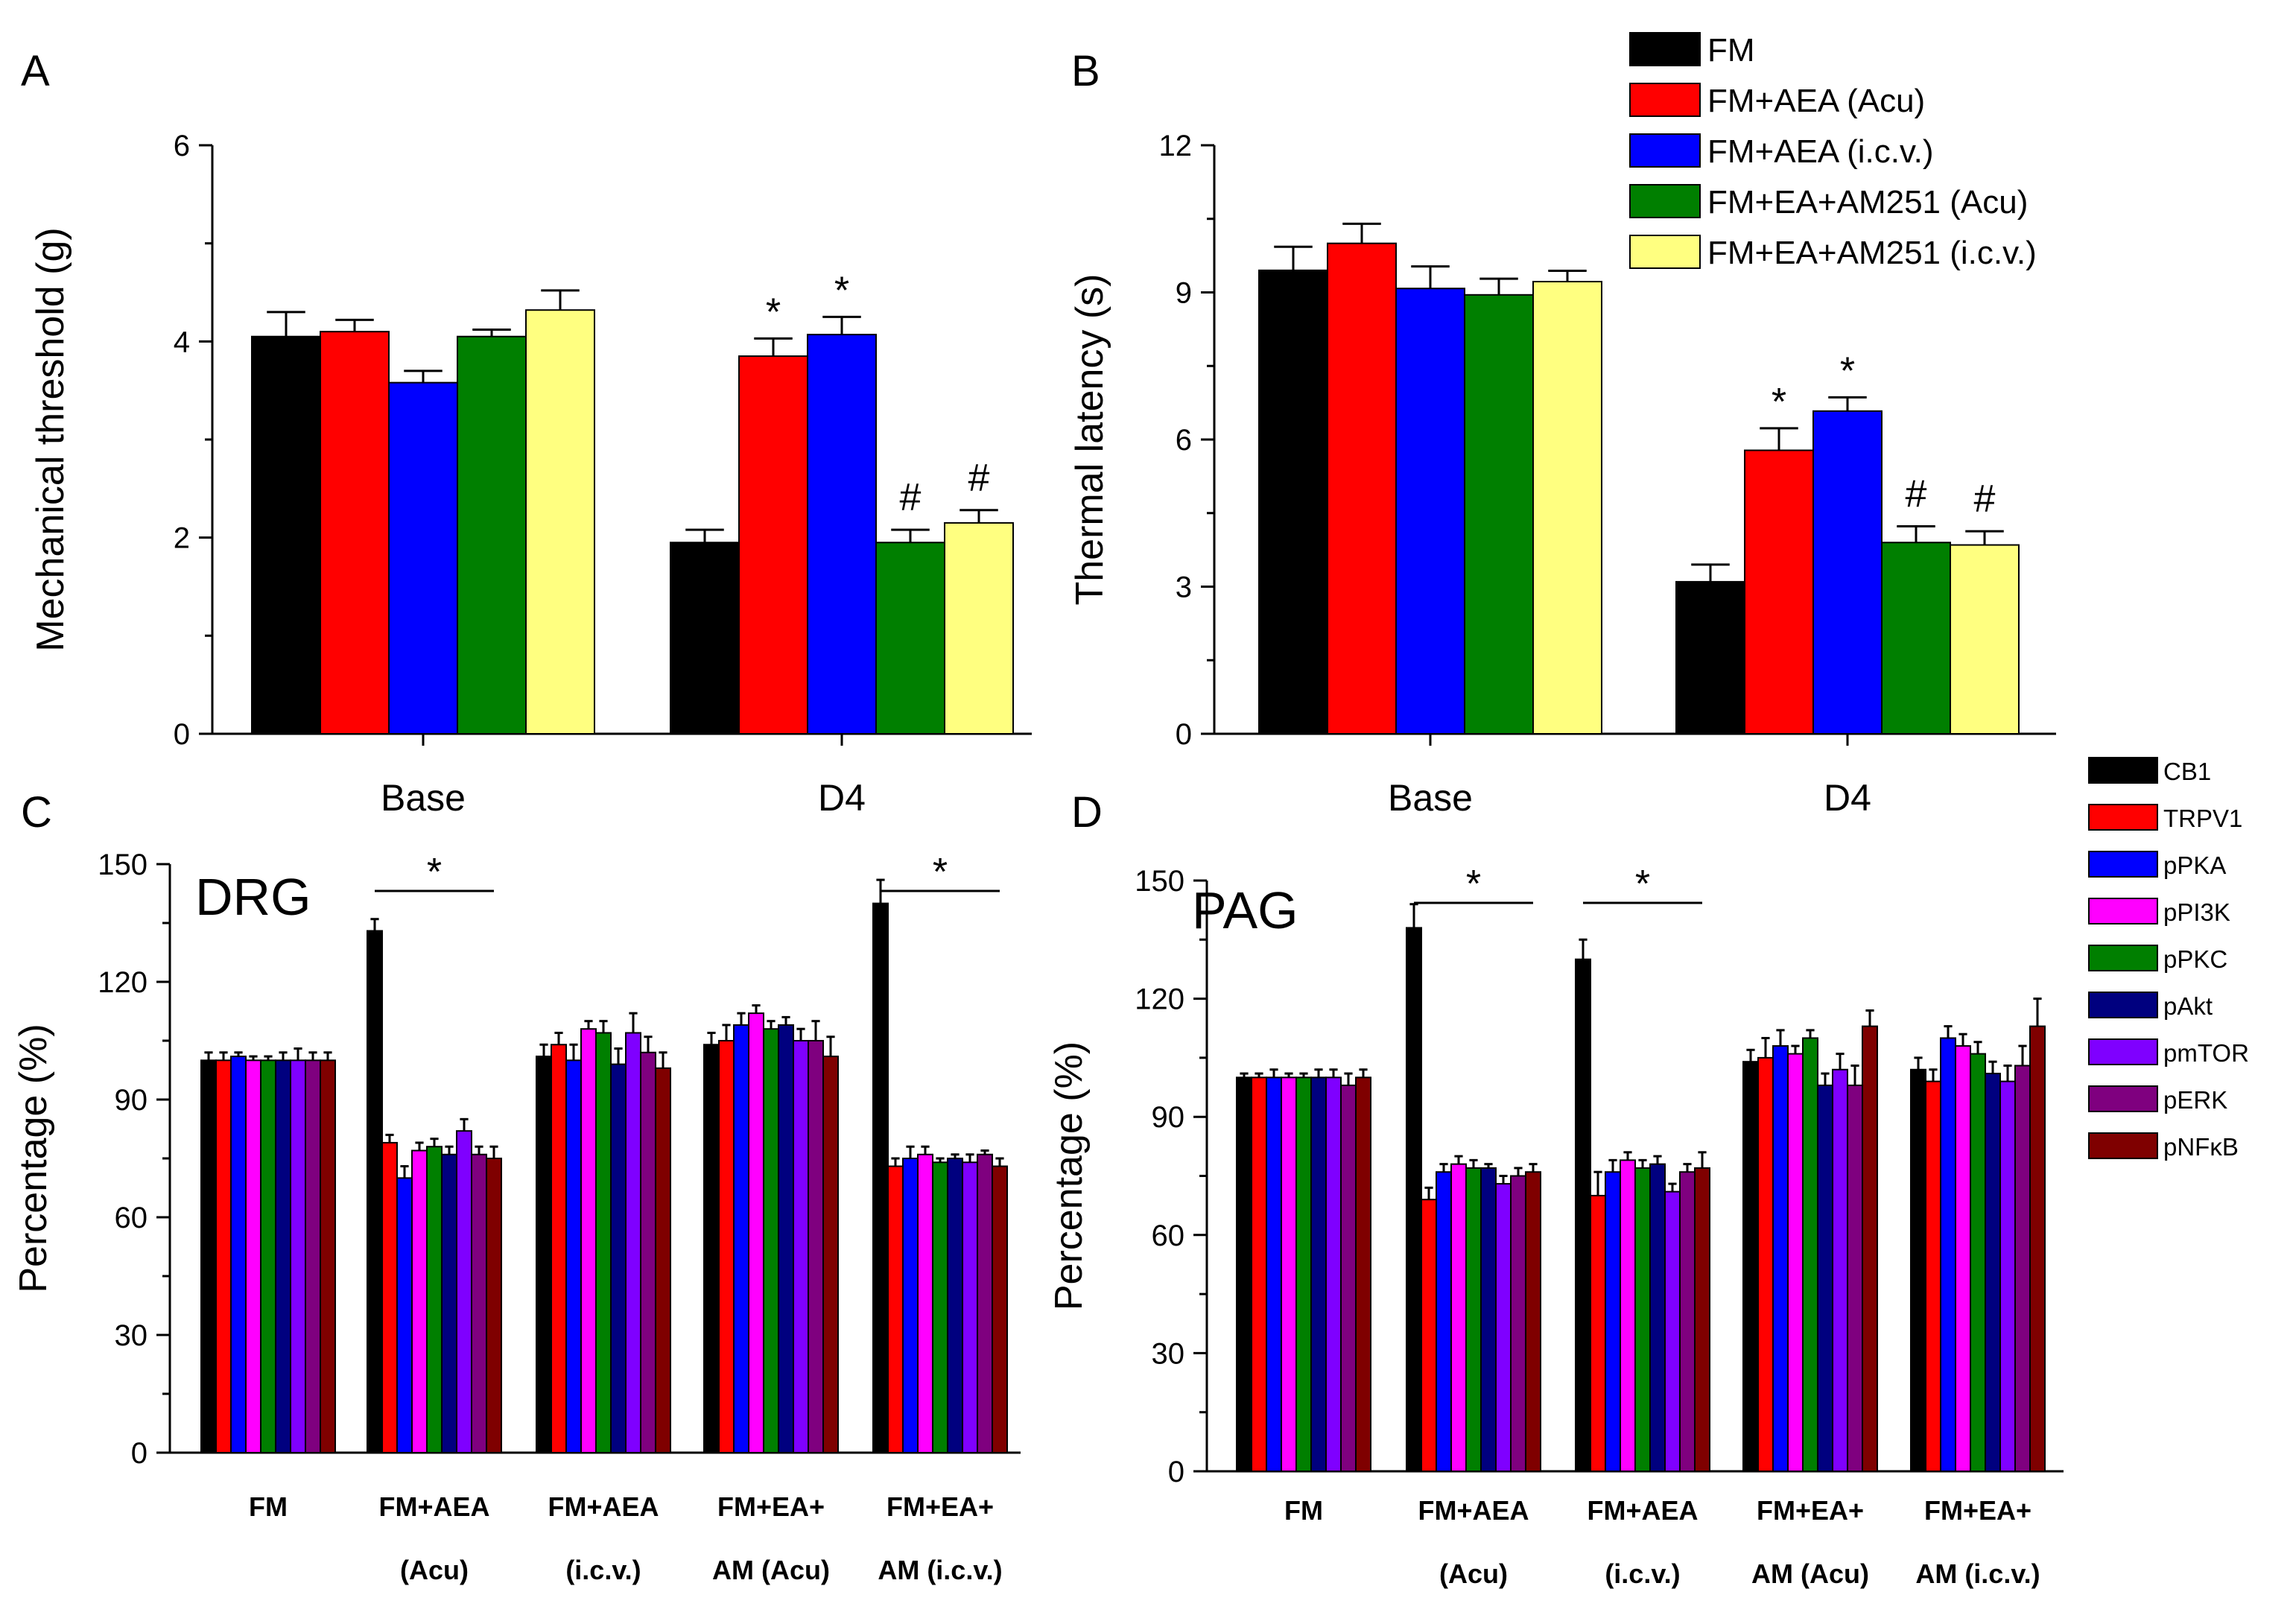  What do you see at coordinates (253, 897) in the screenshot?
I see `tissue-label: DRG` at bounding box center [253, 897].